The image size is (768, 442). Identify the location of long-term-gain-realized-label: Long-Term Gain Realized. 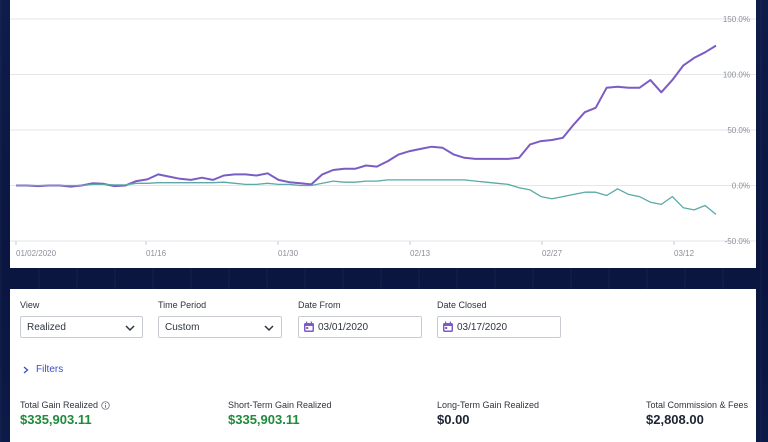
(488, 405).